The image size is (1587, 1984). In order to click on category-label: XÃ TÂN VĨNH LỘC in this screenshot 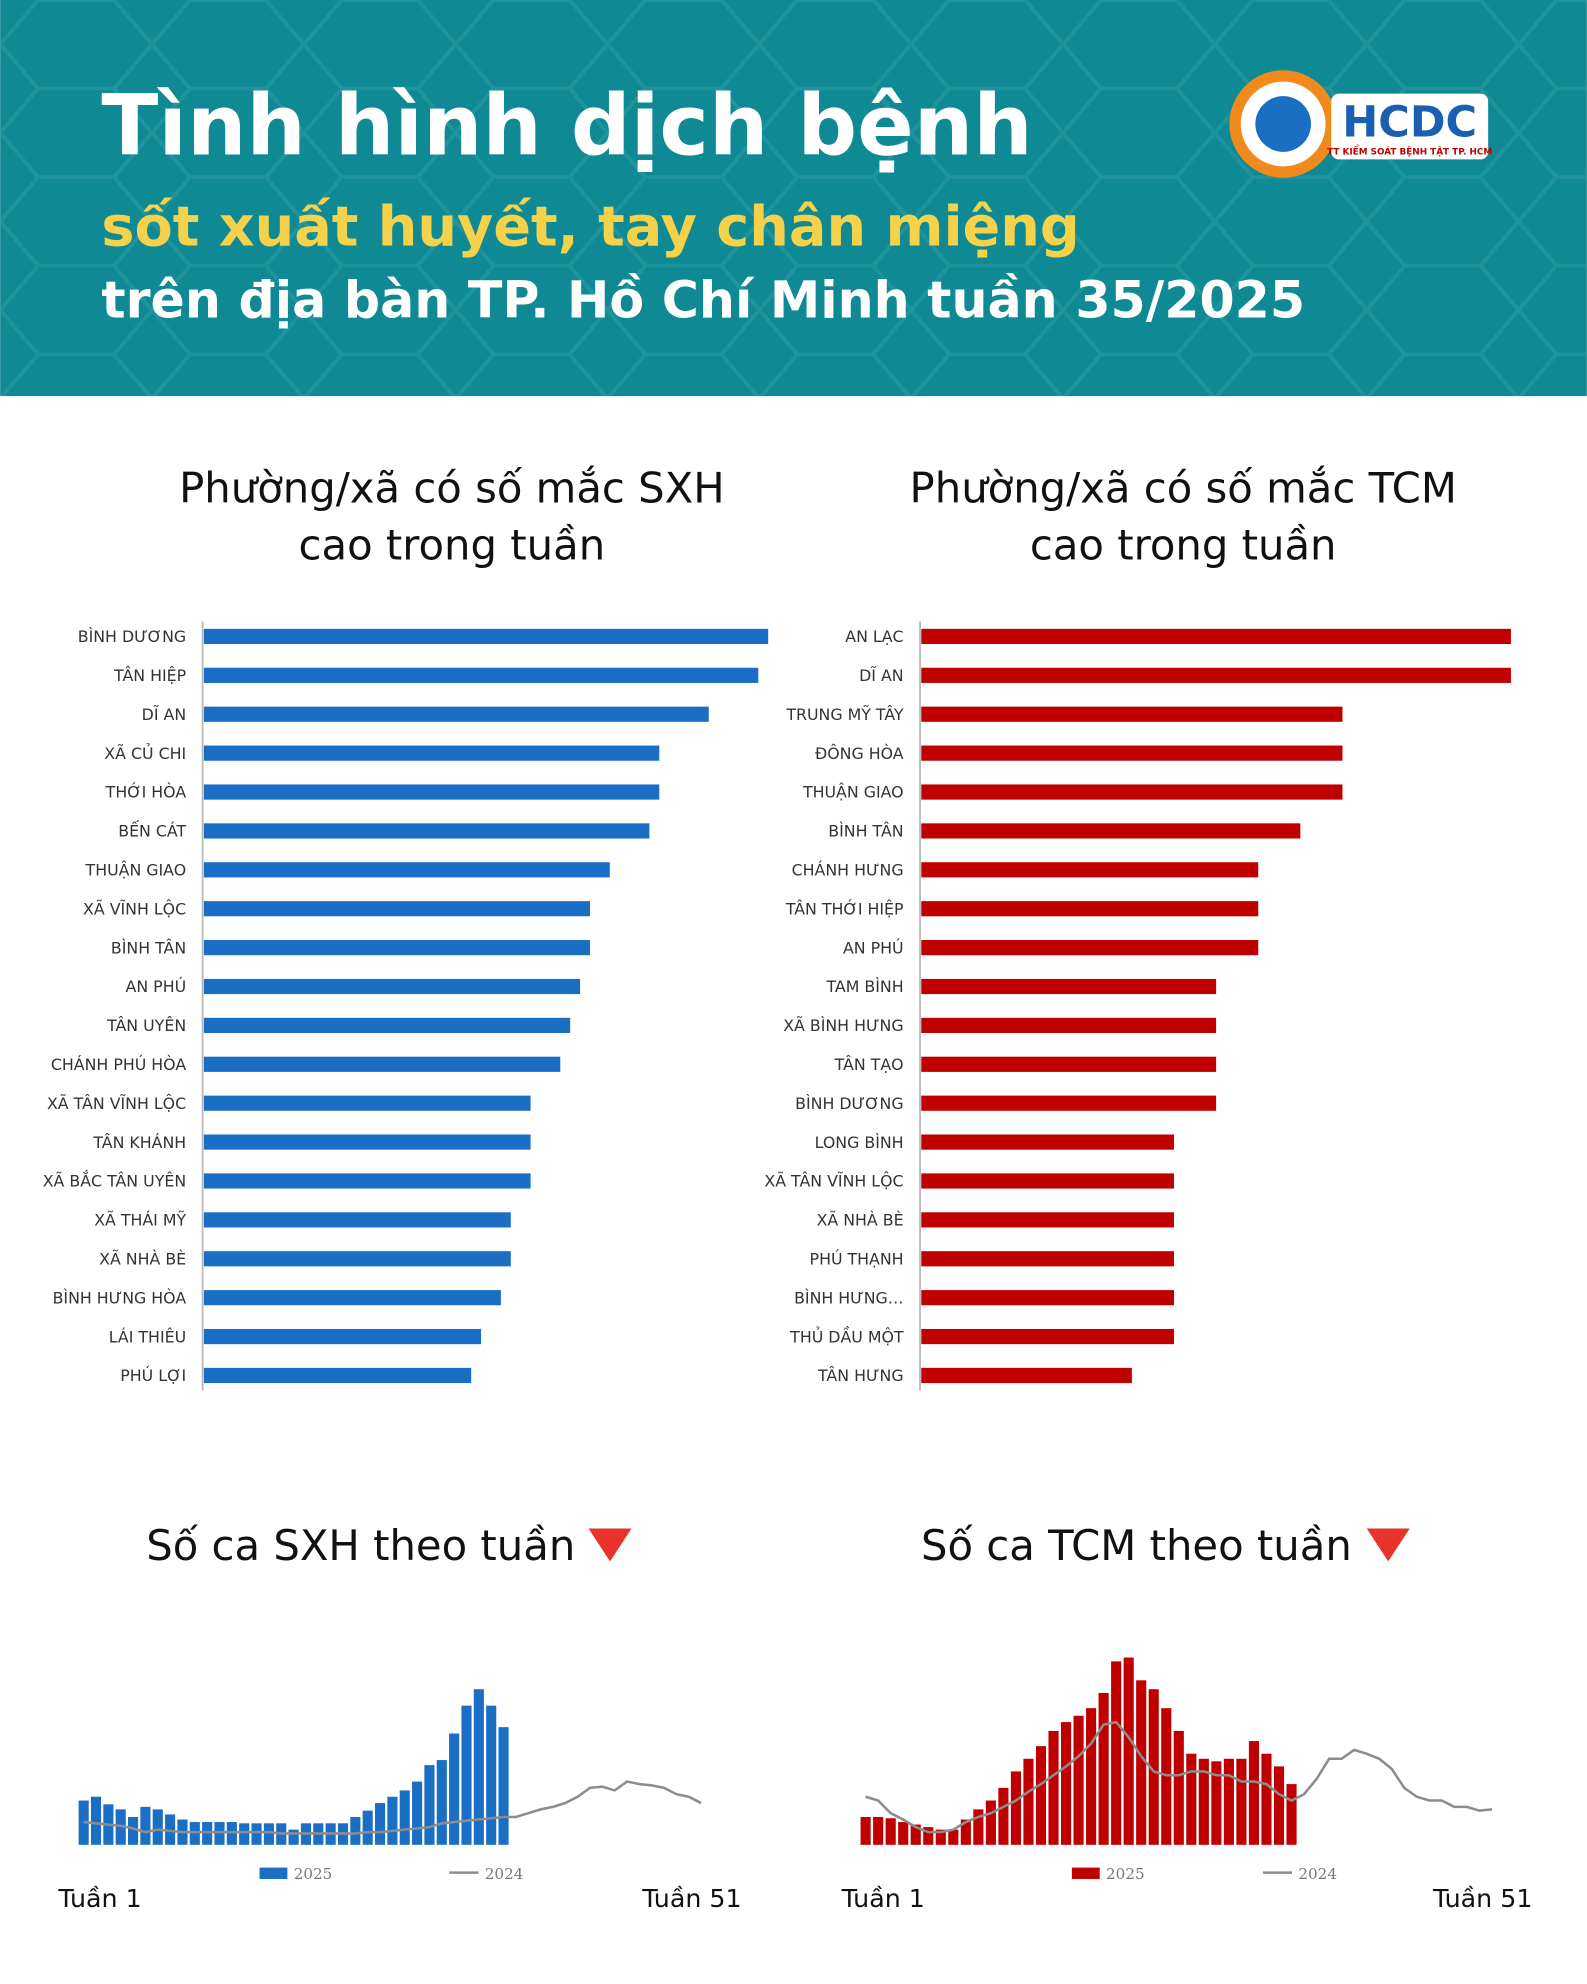, I will do `click(833, 1181)`.